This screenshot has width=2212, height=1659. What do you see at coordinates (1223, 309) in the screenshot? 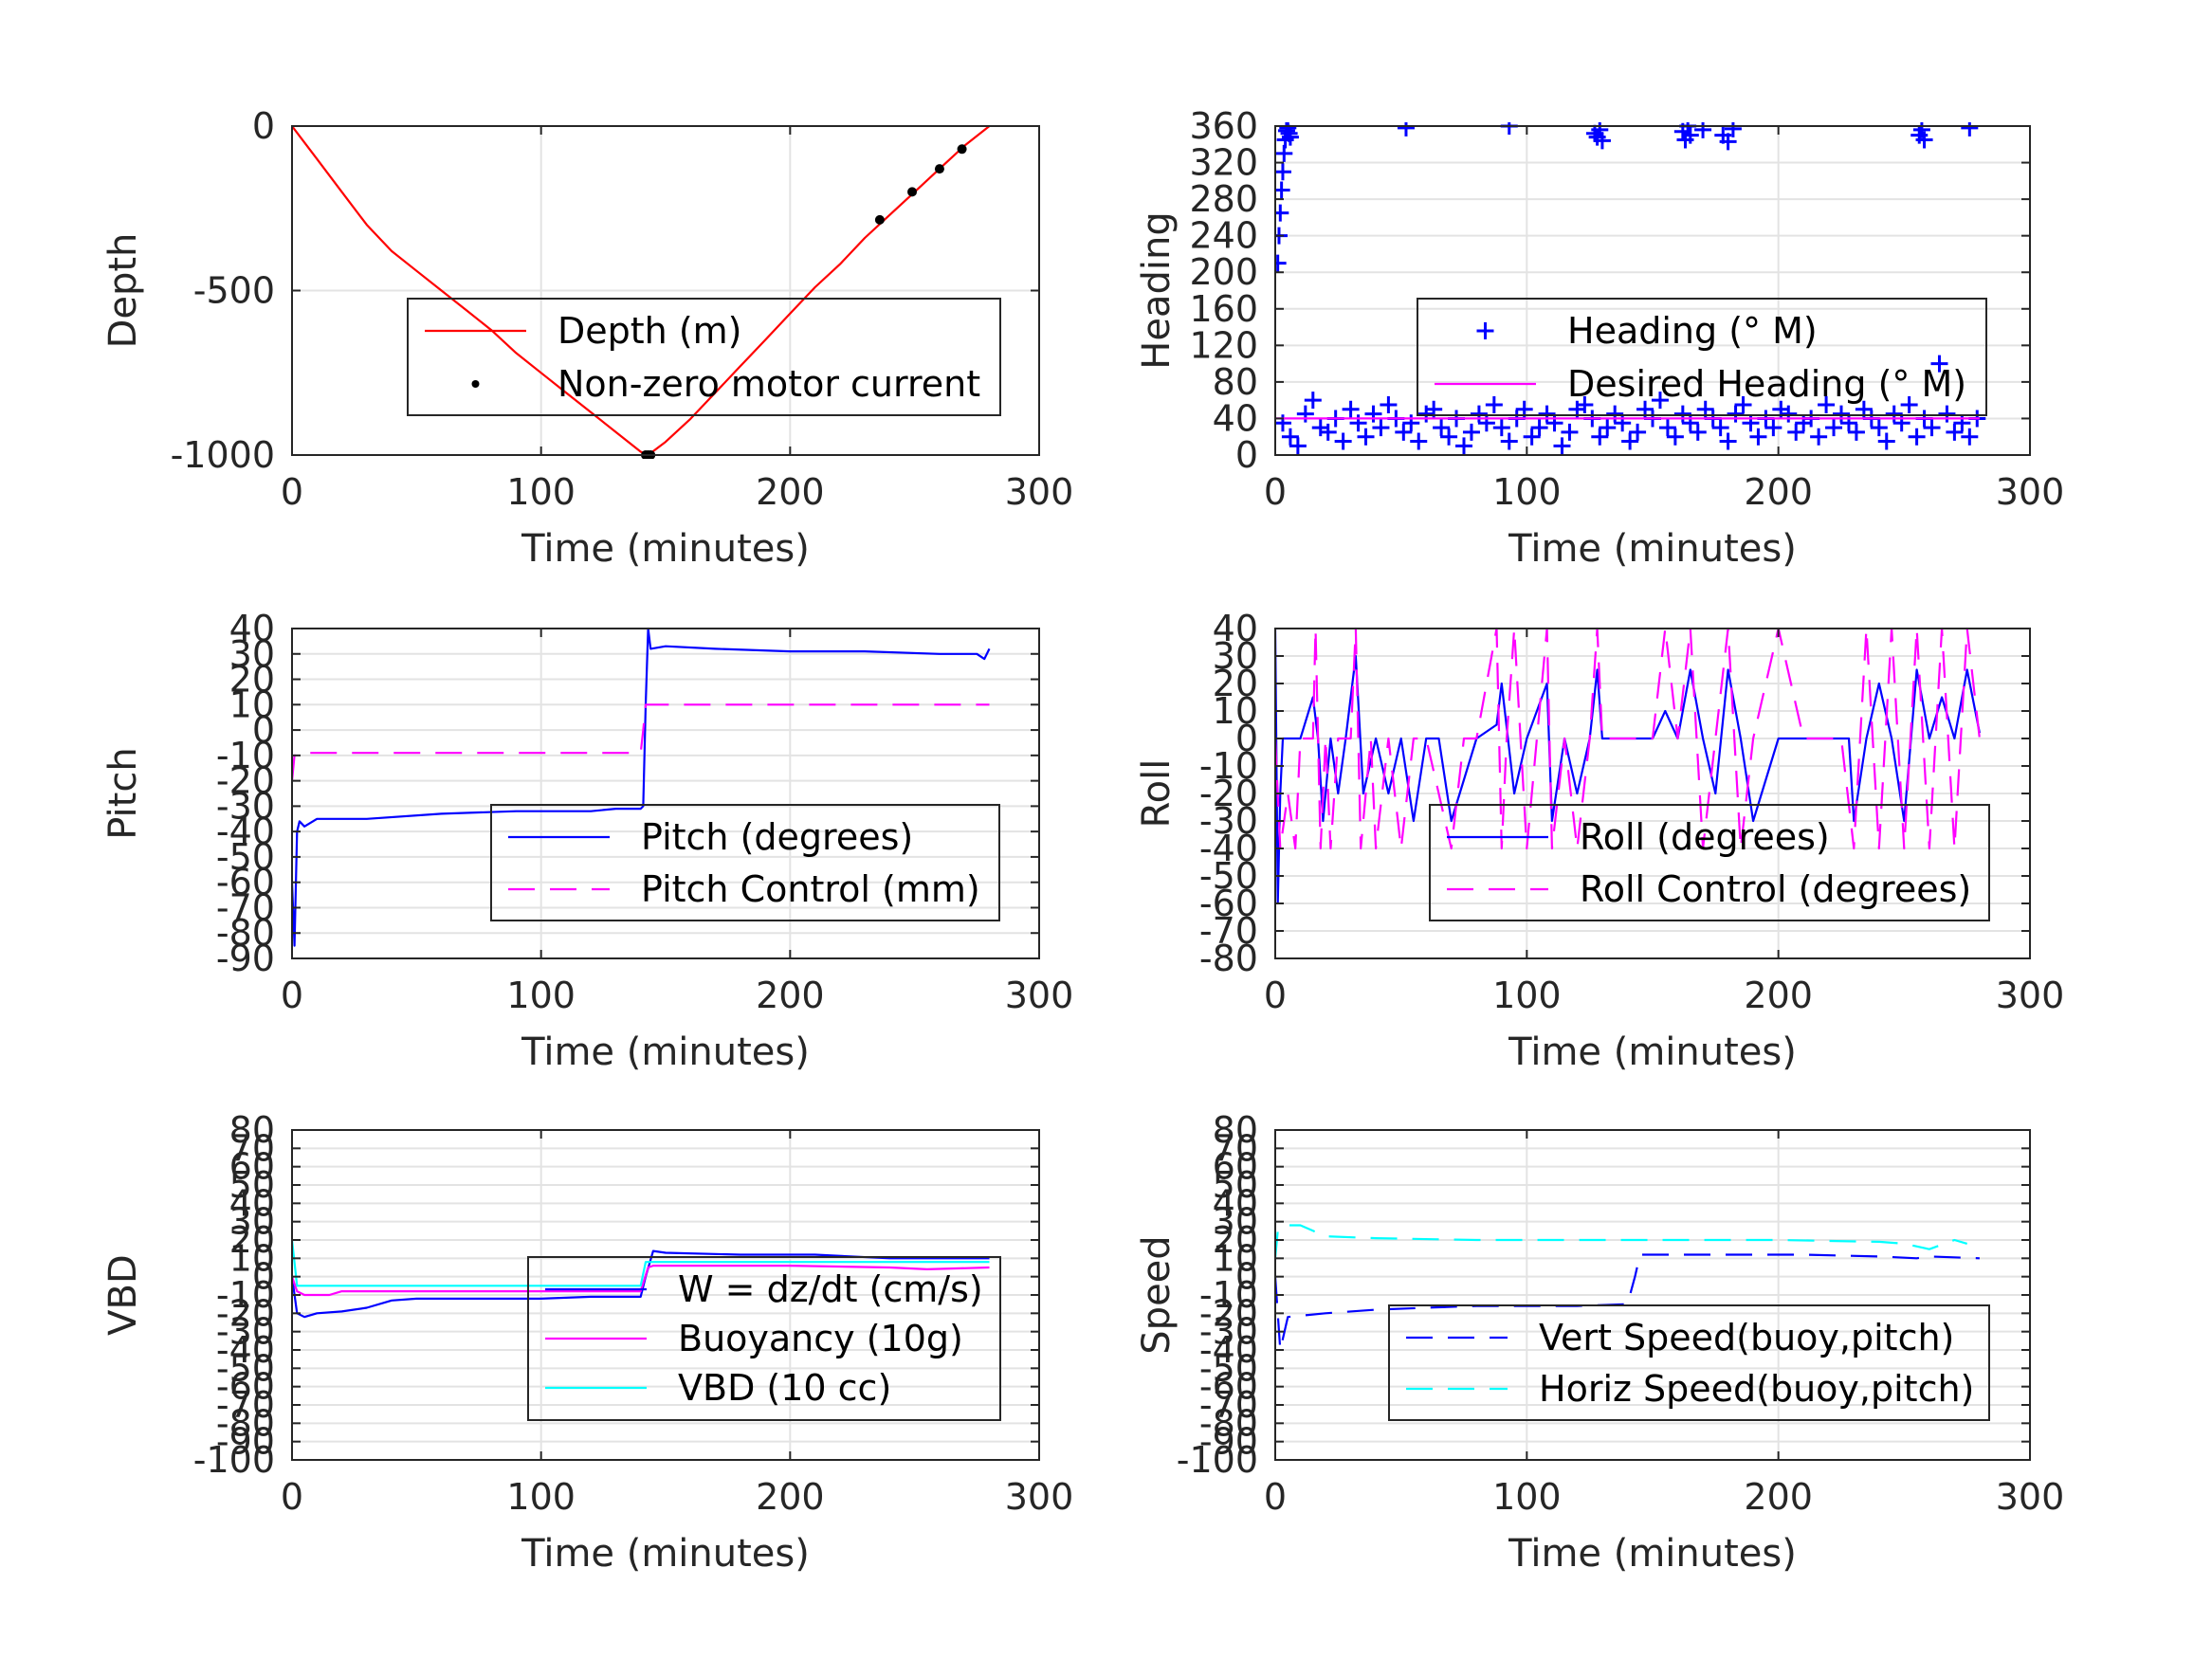
I see `y-tick-label: 160` at bounding box center [1223, 309].